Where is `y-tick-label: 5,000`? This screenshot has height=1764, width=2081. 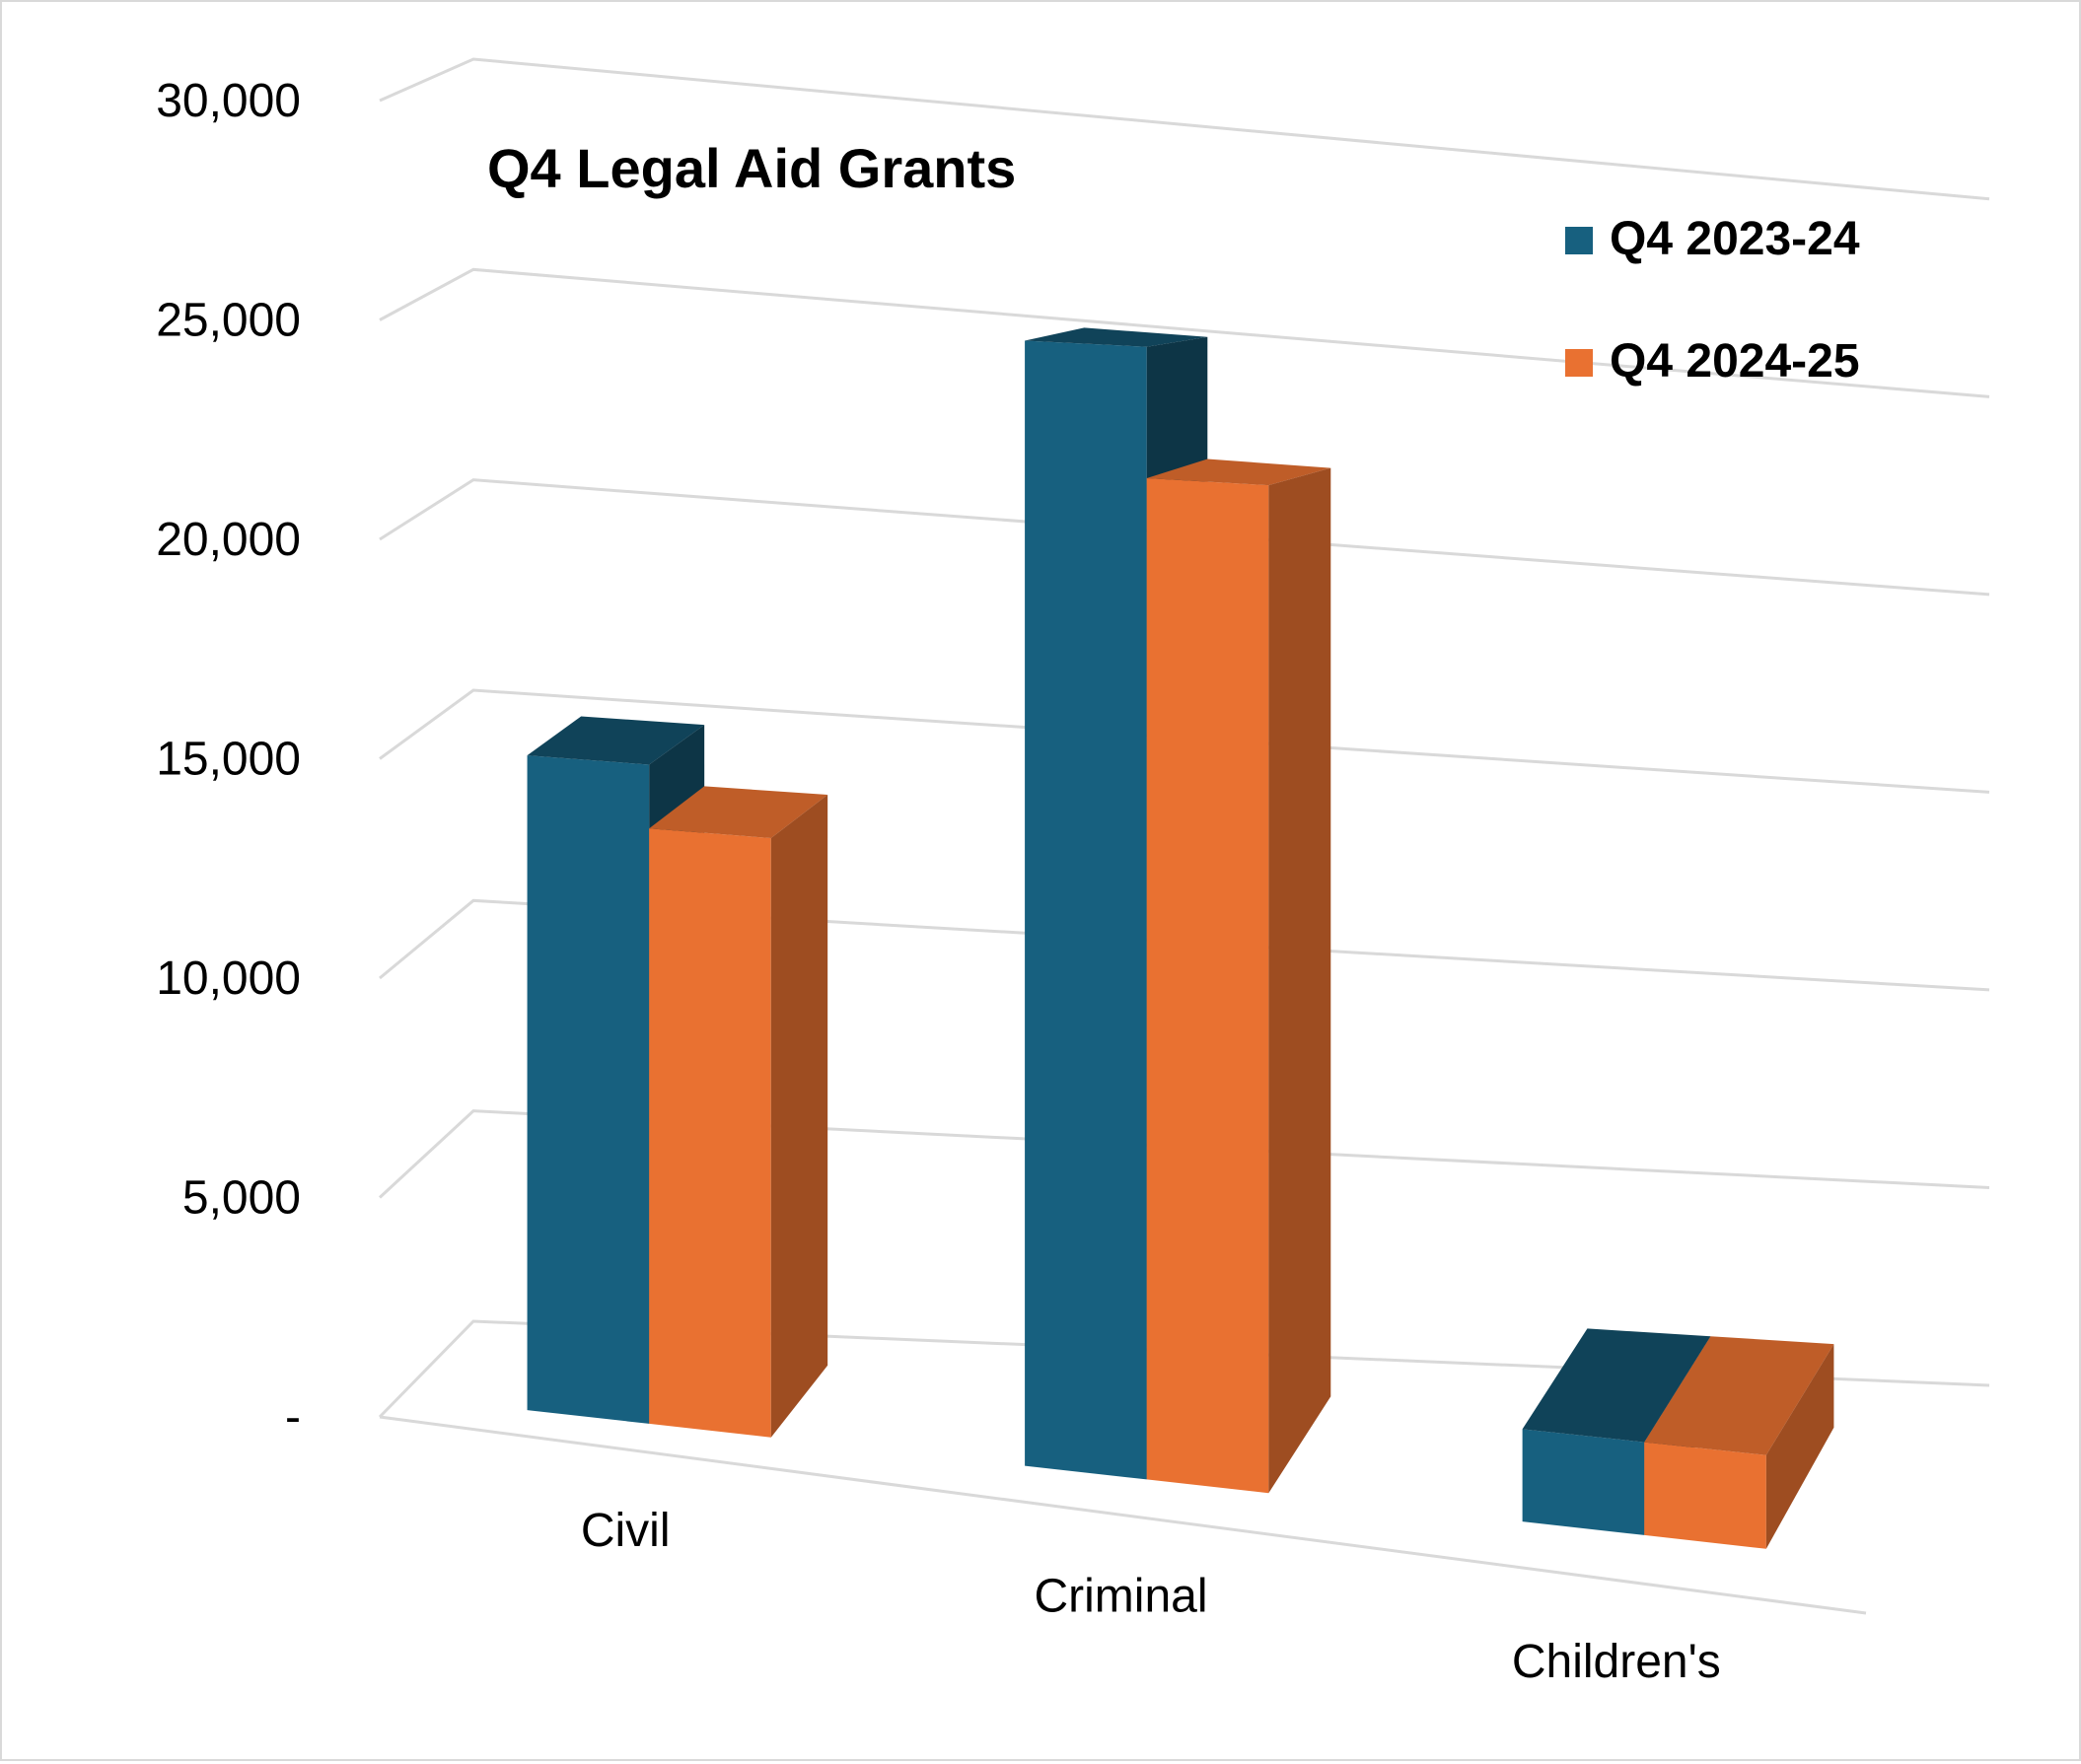
y-tick-label: 5,000 is located at coordinates (242, 1199).